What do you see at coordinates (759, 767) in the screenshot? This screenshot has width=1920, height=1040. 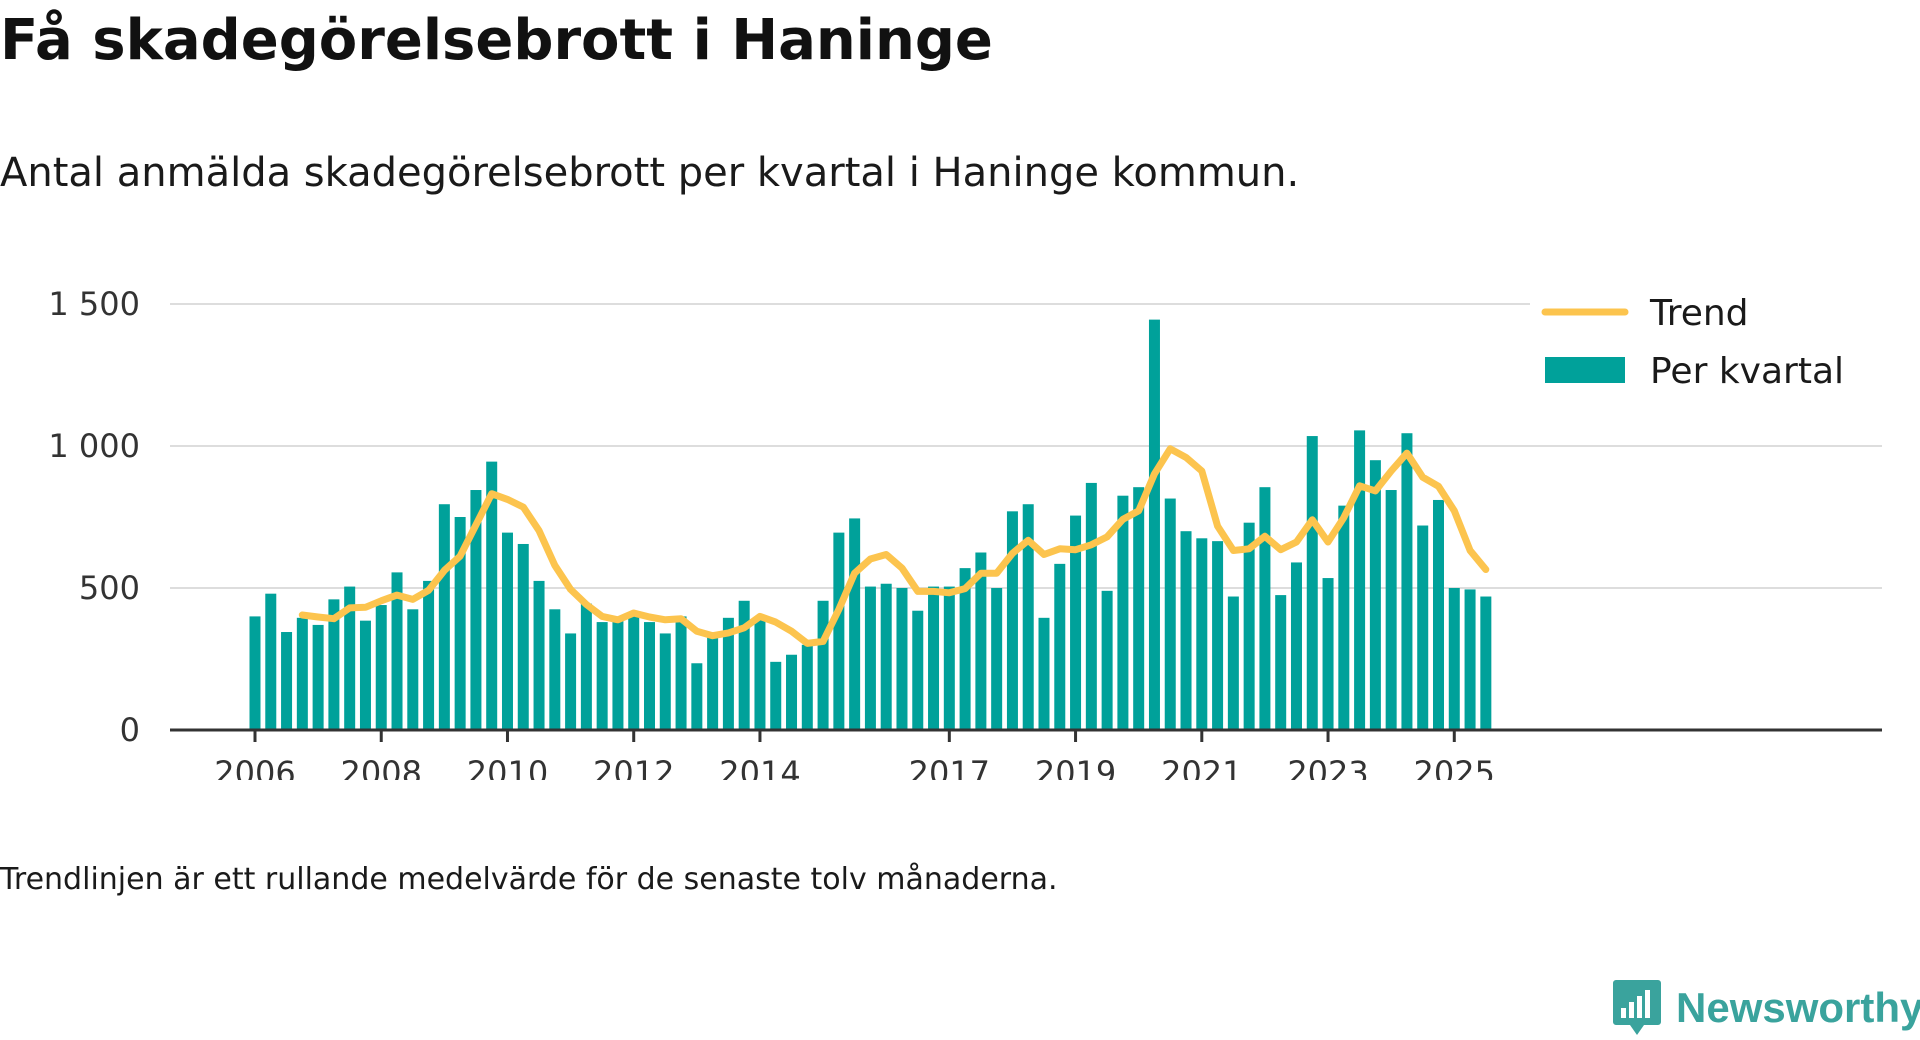 I see `x-tick-label: 2014` at bounding box center [759, 767].